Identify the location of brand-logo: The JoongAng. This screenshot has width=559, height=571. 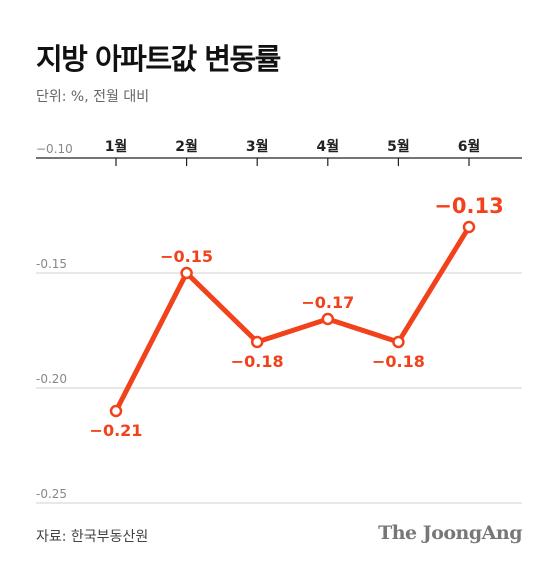
(450, 533).